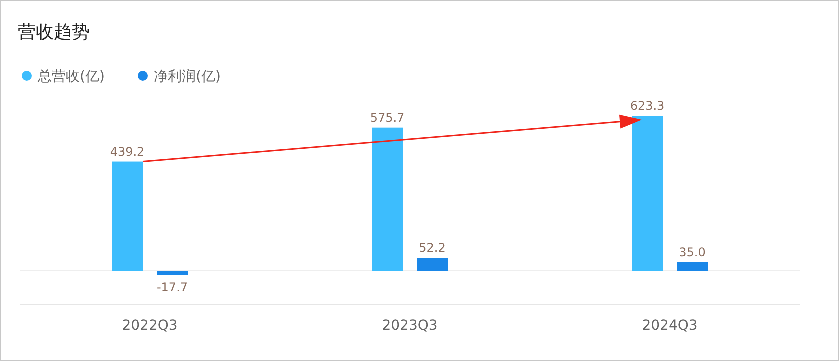  Describe the element at coordinates (410, 326) in the screenshot. I see `x-tick-label: 2023Q3` at that location.